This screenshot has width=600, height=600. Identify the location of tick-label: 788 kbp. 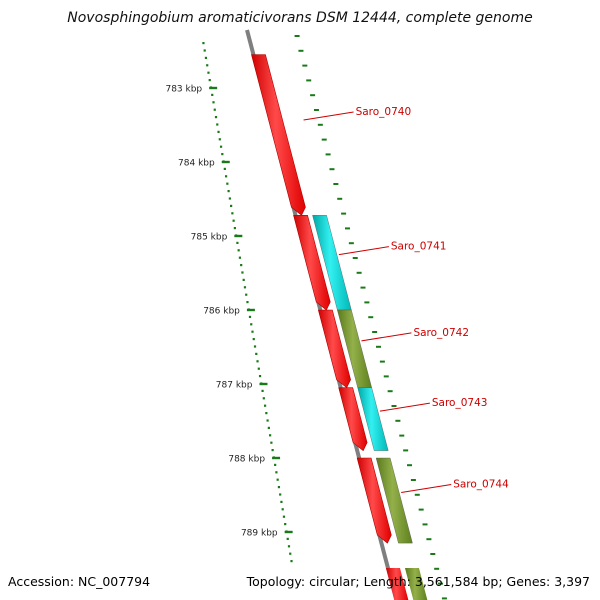
(246, 460).